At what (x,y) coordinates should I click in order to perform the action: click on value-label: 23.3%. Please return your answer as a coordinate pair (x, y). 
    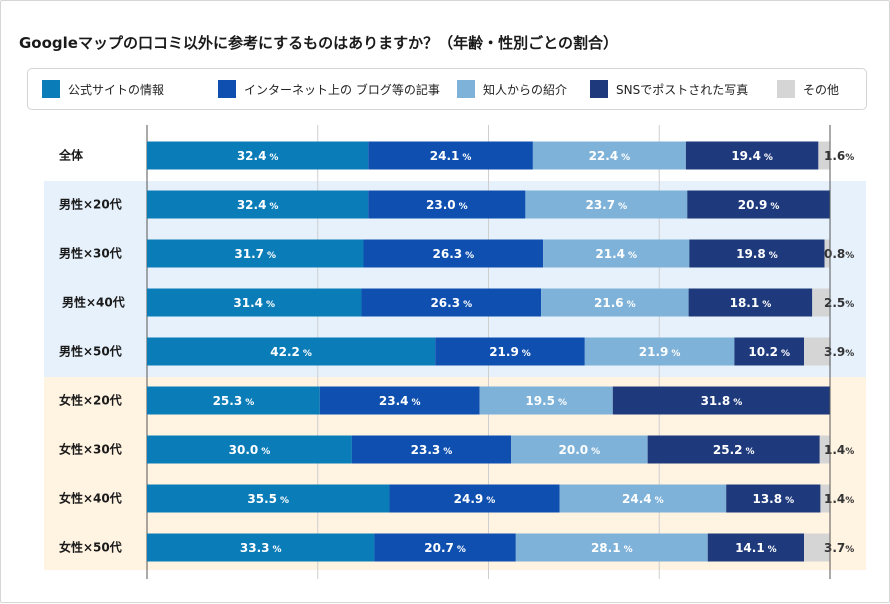
    Looking at the image, I should click on (432, 450).